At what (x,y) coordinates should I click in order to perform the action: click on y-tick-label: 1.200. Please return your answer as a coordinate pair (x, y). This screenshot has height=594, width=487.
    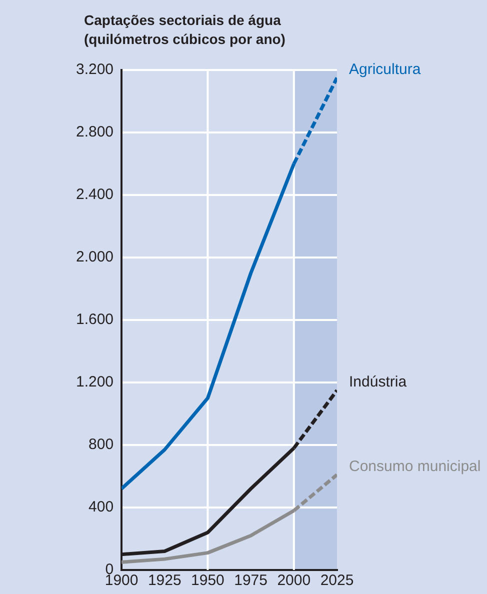
    Looking at the image, I should click on (95, 382).